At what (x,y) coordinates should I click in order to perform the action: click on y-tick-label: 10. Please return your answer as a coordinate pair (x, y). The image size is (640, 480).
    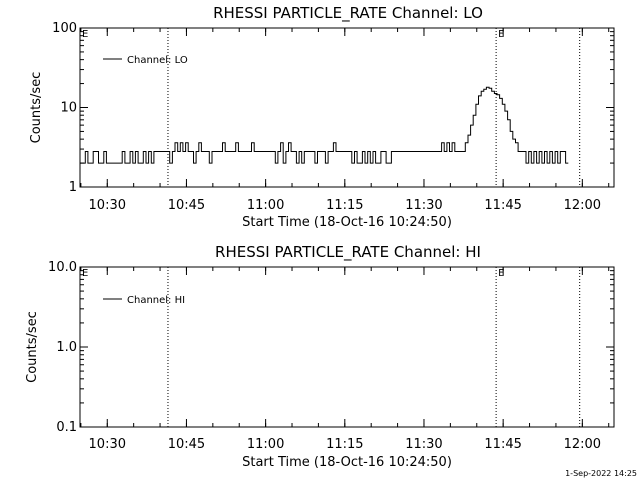
    Looking at the image, I should click on (68, 108).